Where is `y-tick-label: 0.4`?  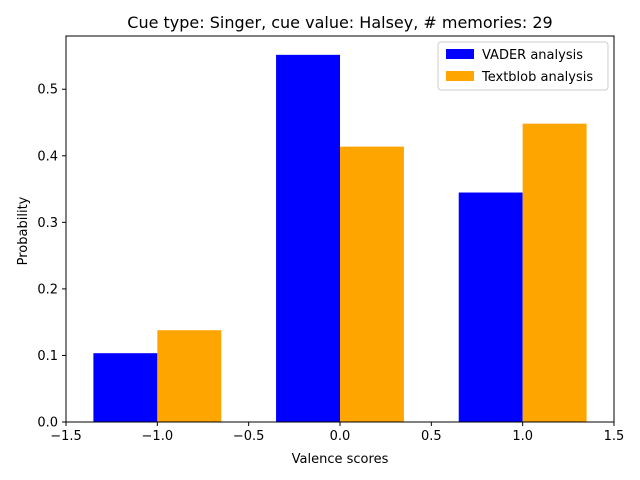 y-tick-label: 0.4 is located at coordinates (47, 156).